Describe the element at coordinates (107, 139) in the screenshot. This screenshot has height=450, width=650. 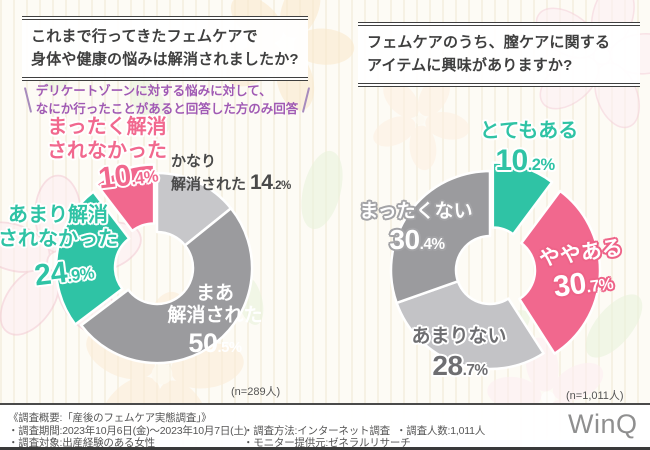
I see `label-left-3: まったく解消 されなかった` at that location.